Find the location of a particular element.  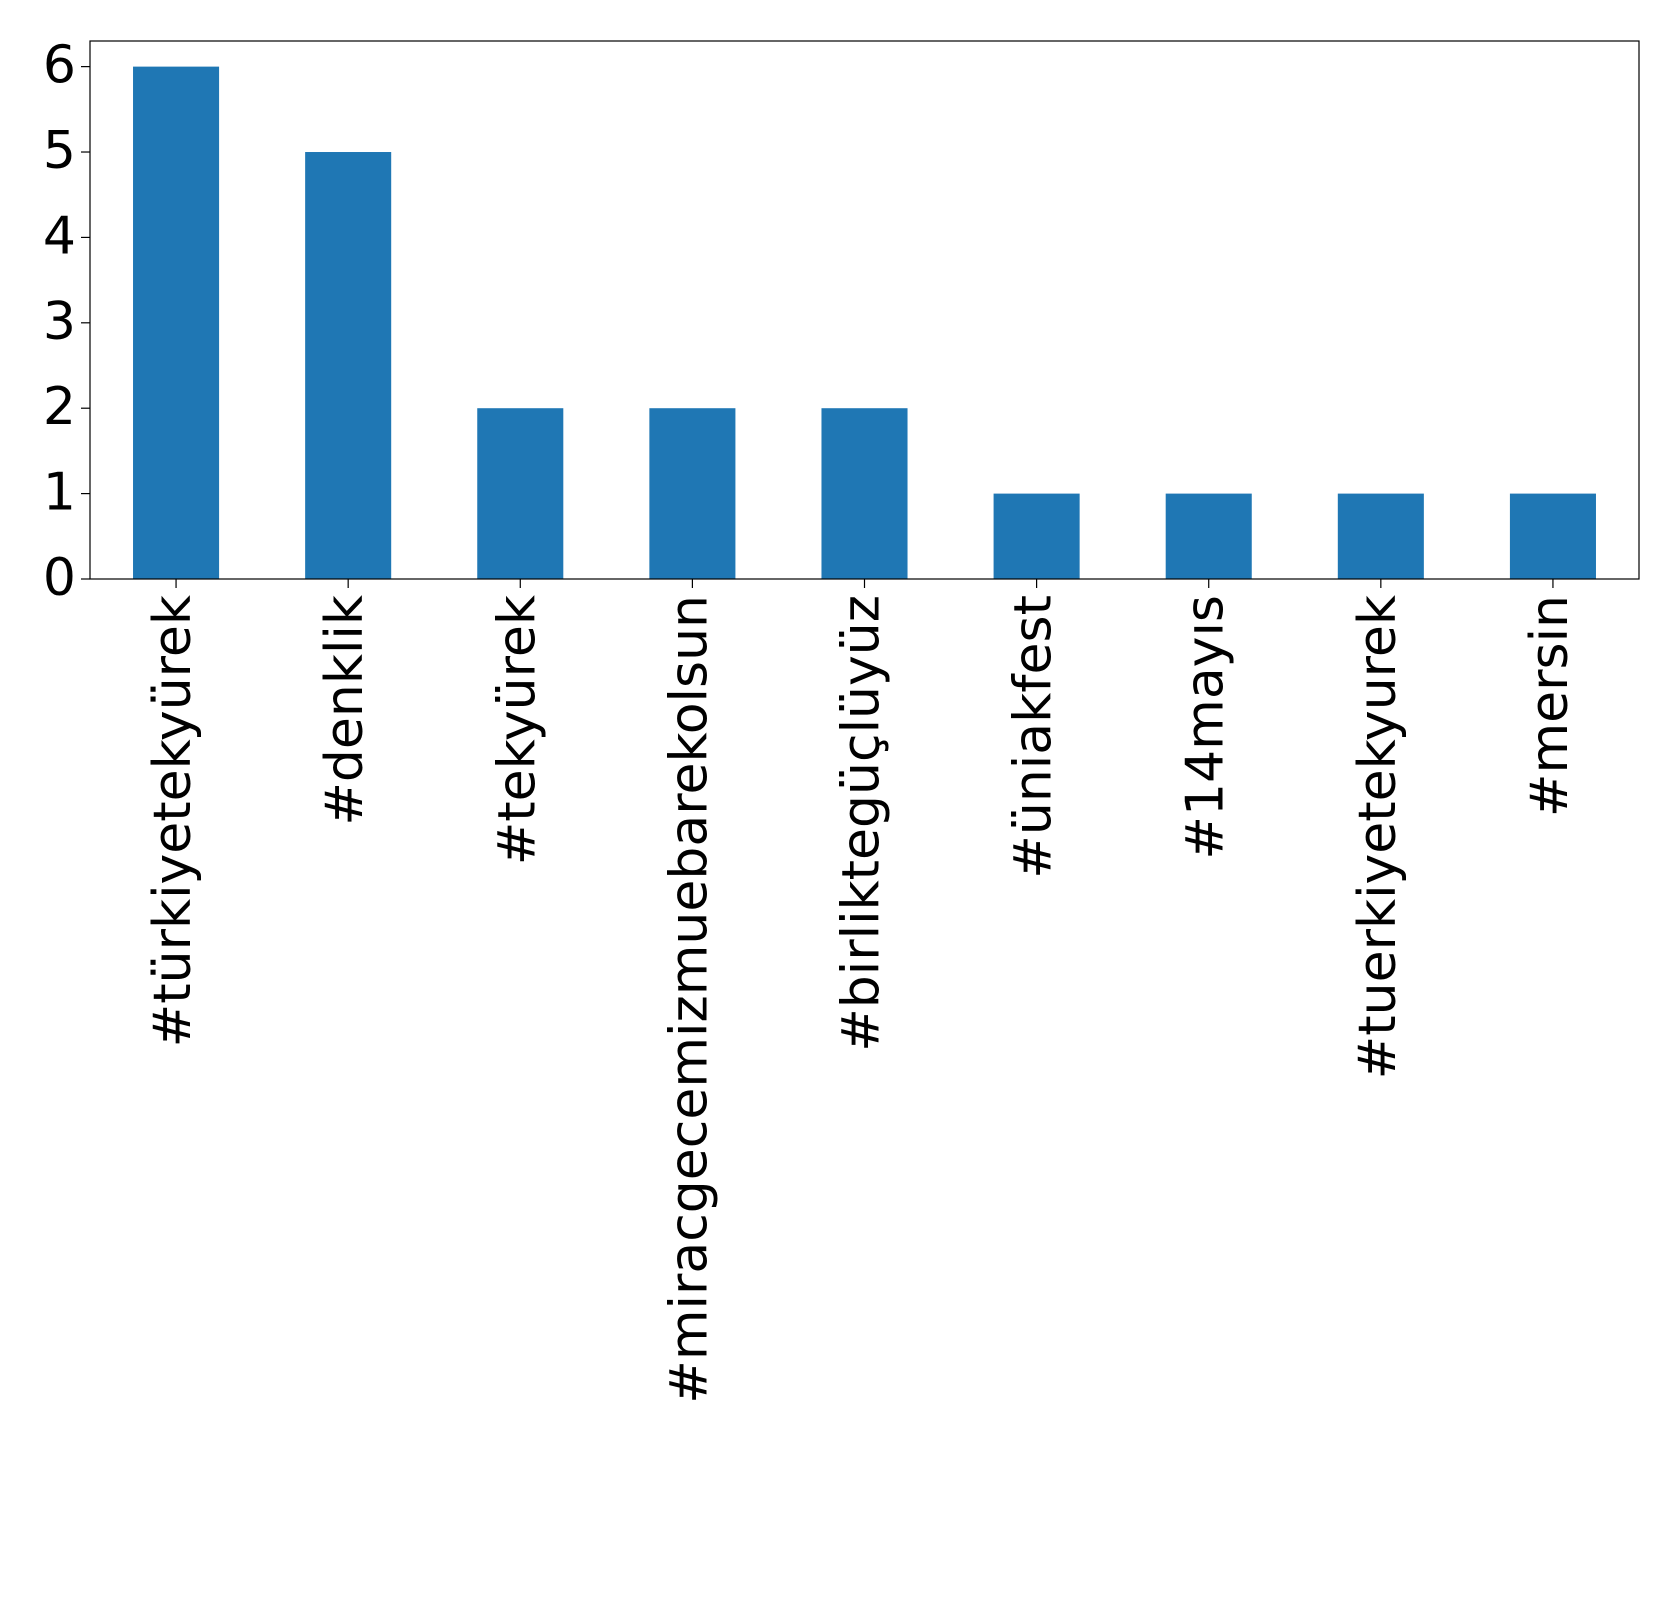

y-tick-label: 0 is located at coordinates (59, 578).